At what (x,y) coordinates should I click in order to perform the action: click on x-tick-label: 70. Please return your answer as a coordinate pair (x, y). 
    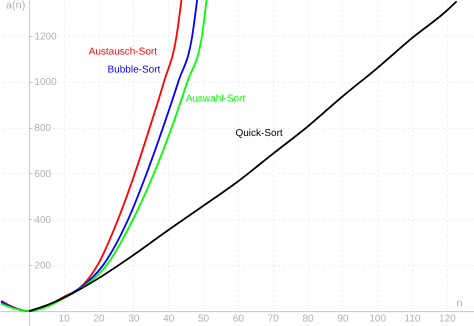
    Looking at the image, I should click on (274, 319).